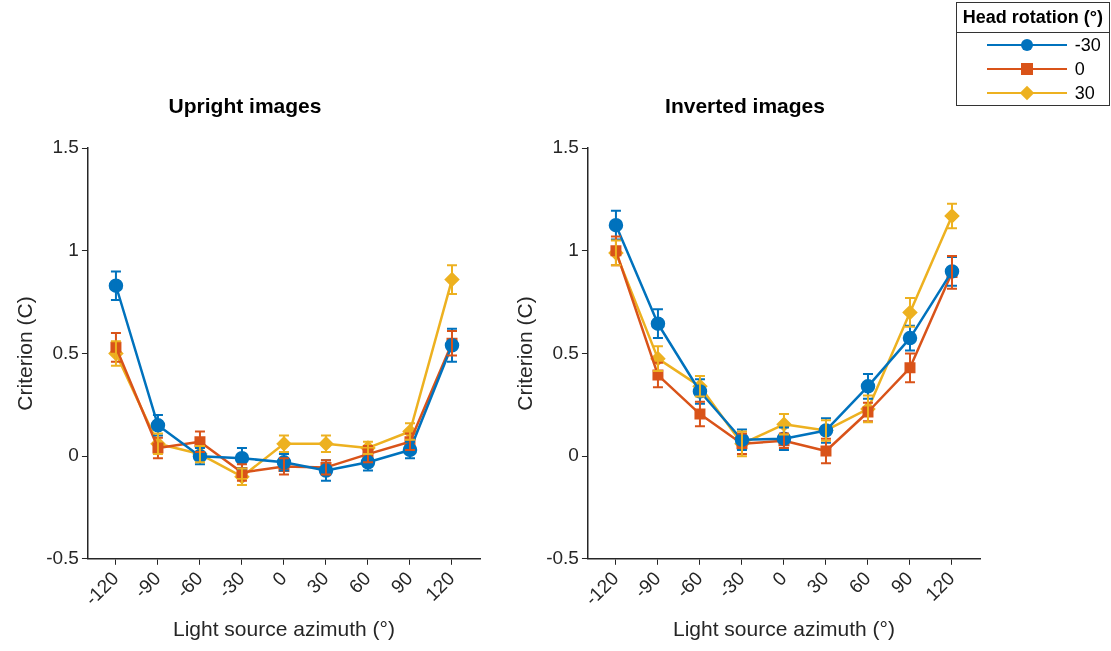 The height and width of the screenshot is (651, 1111). Describe the element at coordinates (1084, 93) in the screenshot. I see `legend-label: 30` at that location.